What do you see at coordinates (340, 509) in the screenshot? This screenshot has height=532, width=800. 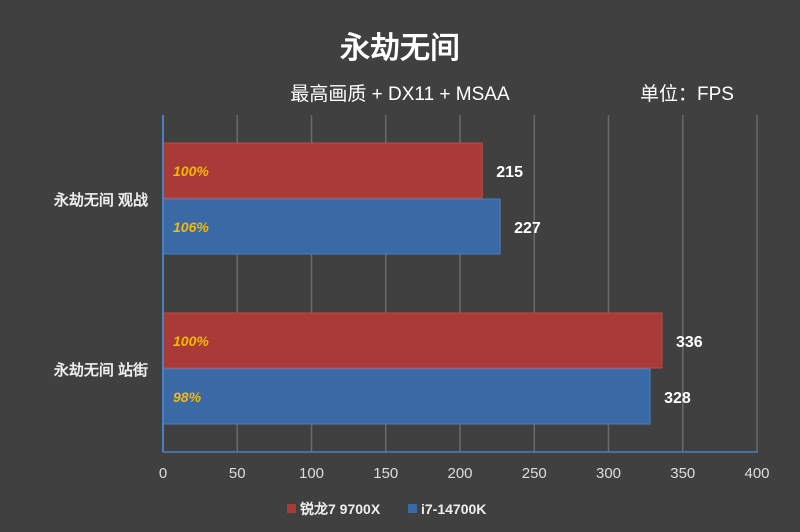 I see `legend-label: 锐龙7 9700X` at bounding box center [340, 509].